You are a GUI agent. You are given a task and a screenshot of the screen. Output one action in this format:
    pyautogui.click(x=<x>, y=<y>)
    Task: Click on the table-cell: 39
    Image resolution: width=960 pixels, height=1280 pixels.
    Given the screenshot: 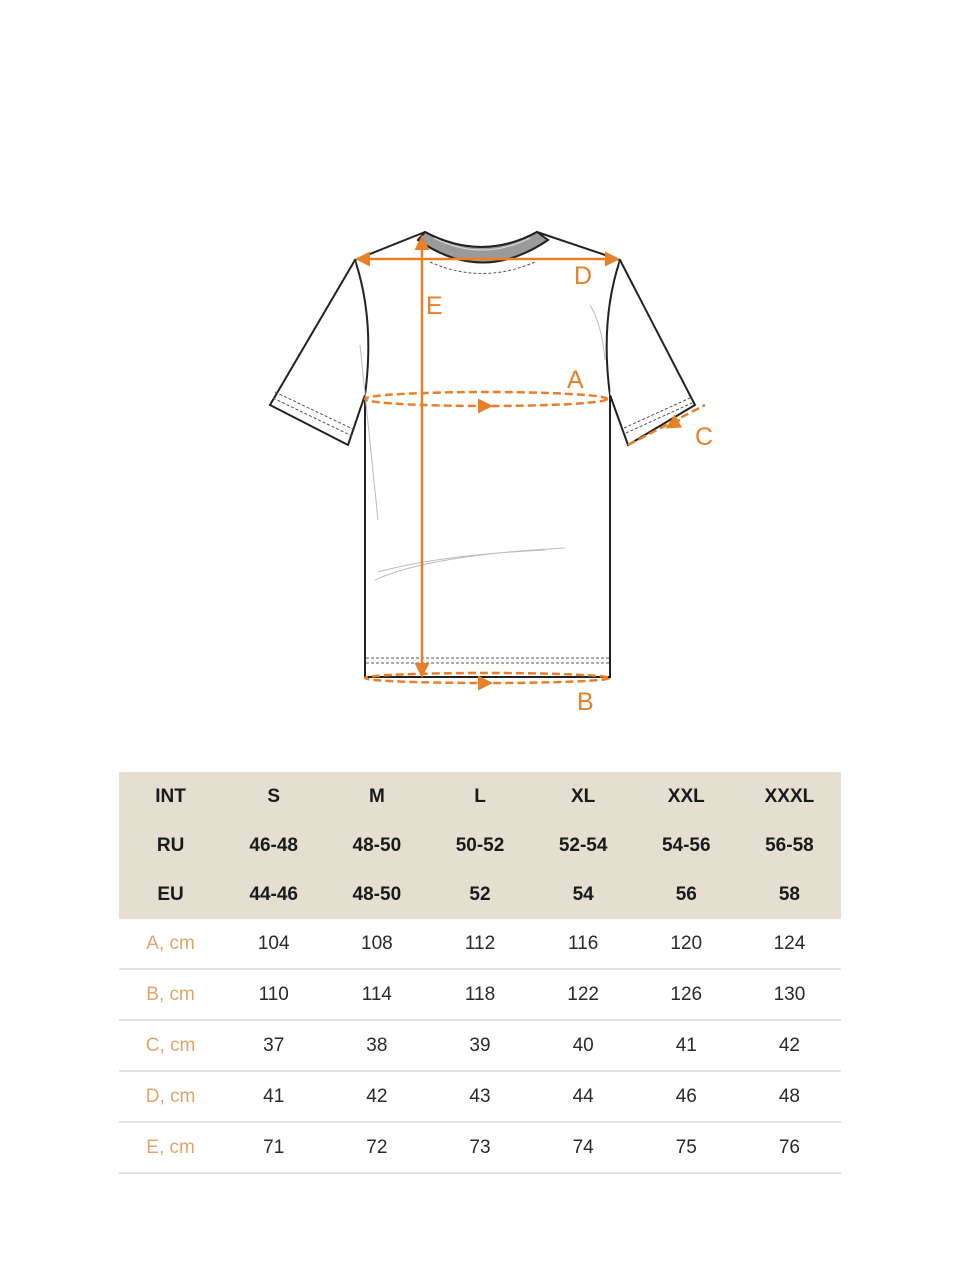 What is the action you would take?
    pyautogui.click(x=480, y=1046)
    